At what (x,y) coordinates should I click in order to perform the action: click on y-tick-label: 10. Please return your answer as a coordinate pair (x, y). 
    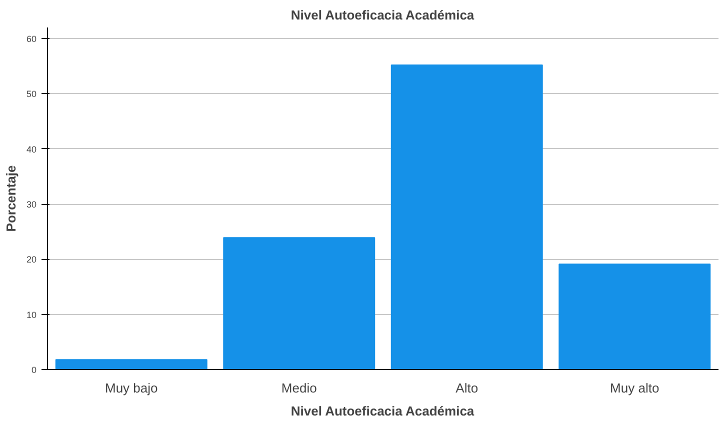
    Looking at the image, I should click on (31, 315).